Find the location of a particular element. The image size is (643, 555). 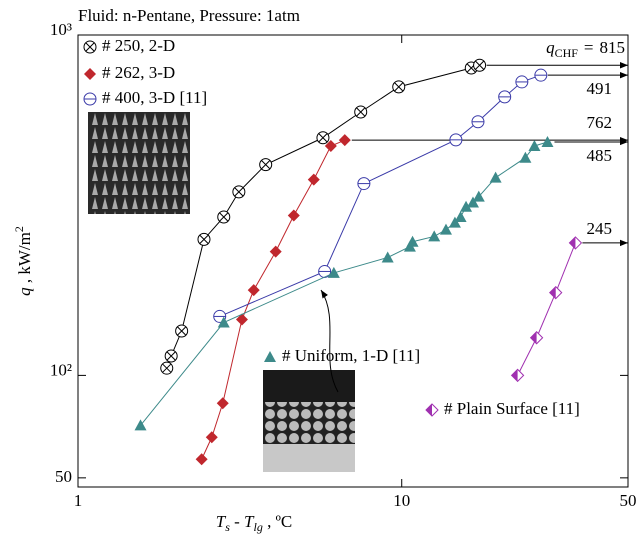

chf-label: 491 is located at coordinates (600, 88).